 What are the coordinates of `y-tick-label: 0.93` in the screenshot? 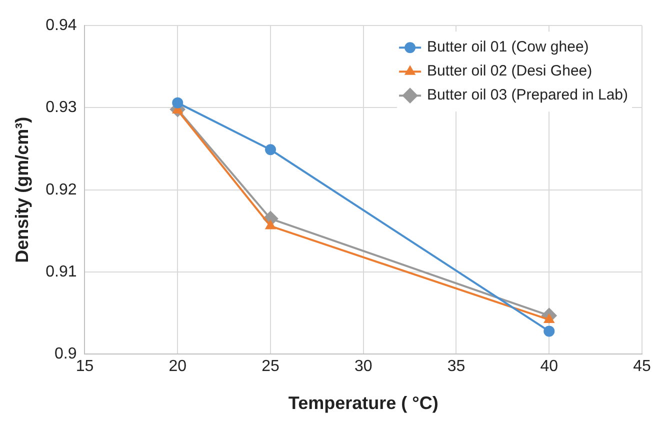 It's located at (61, 107).